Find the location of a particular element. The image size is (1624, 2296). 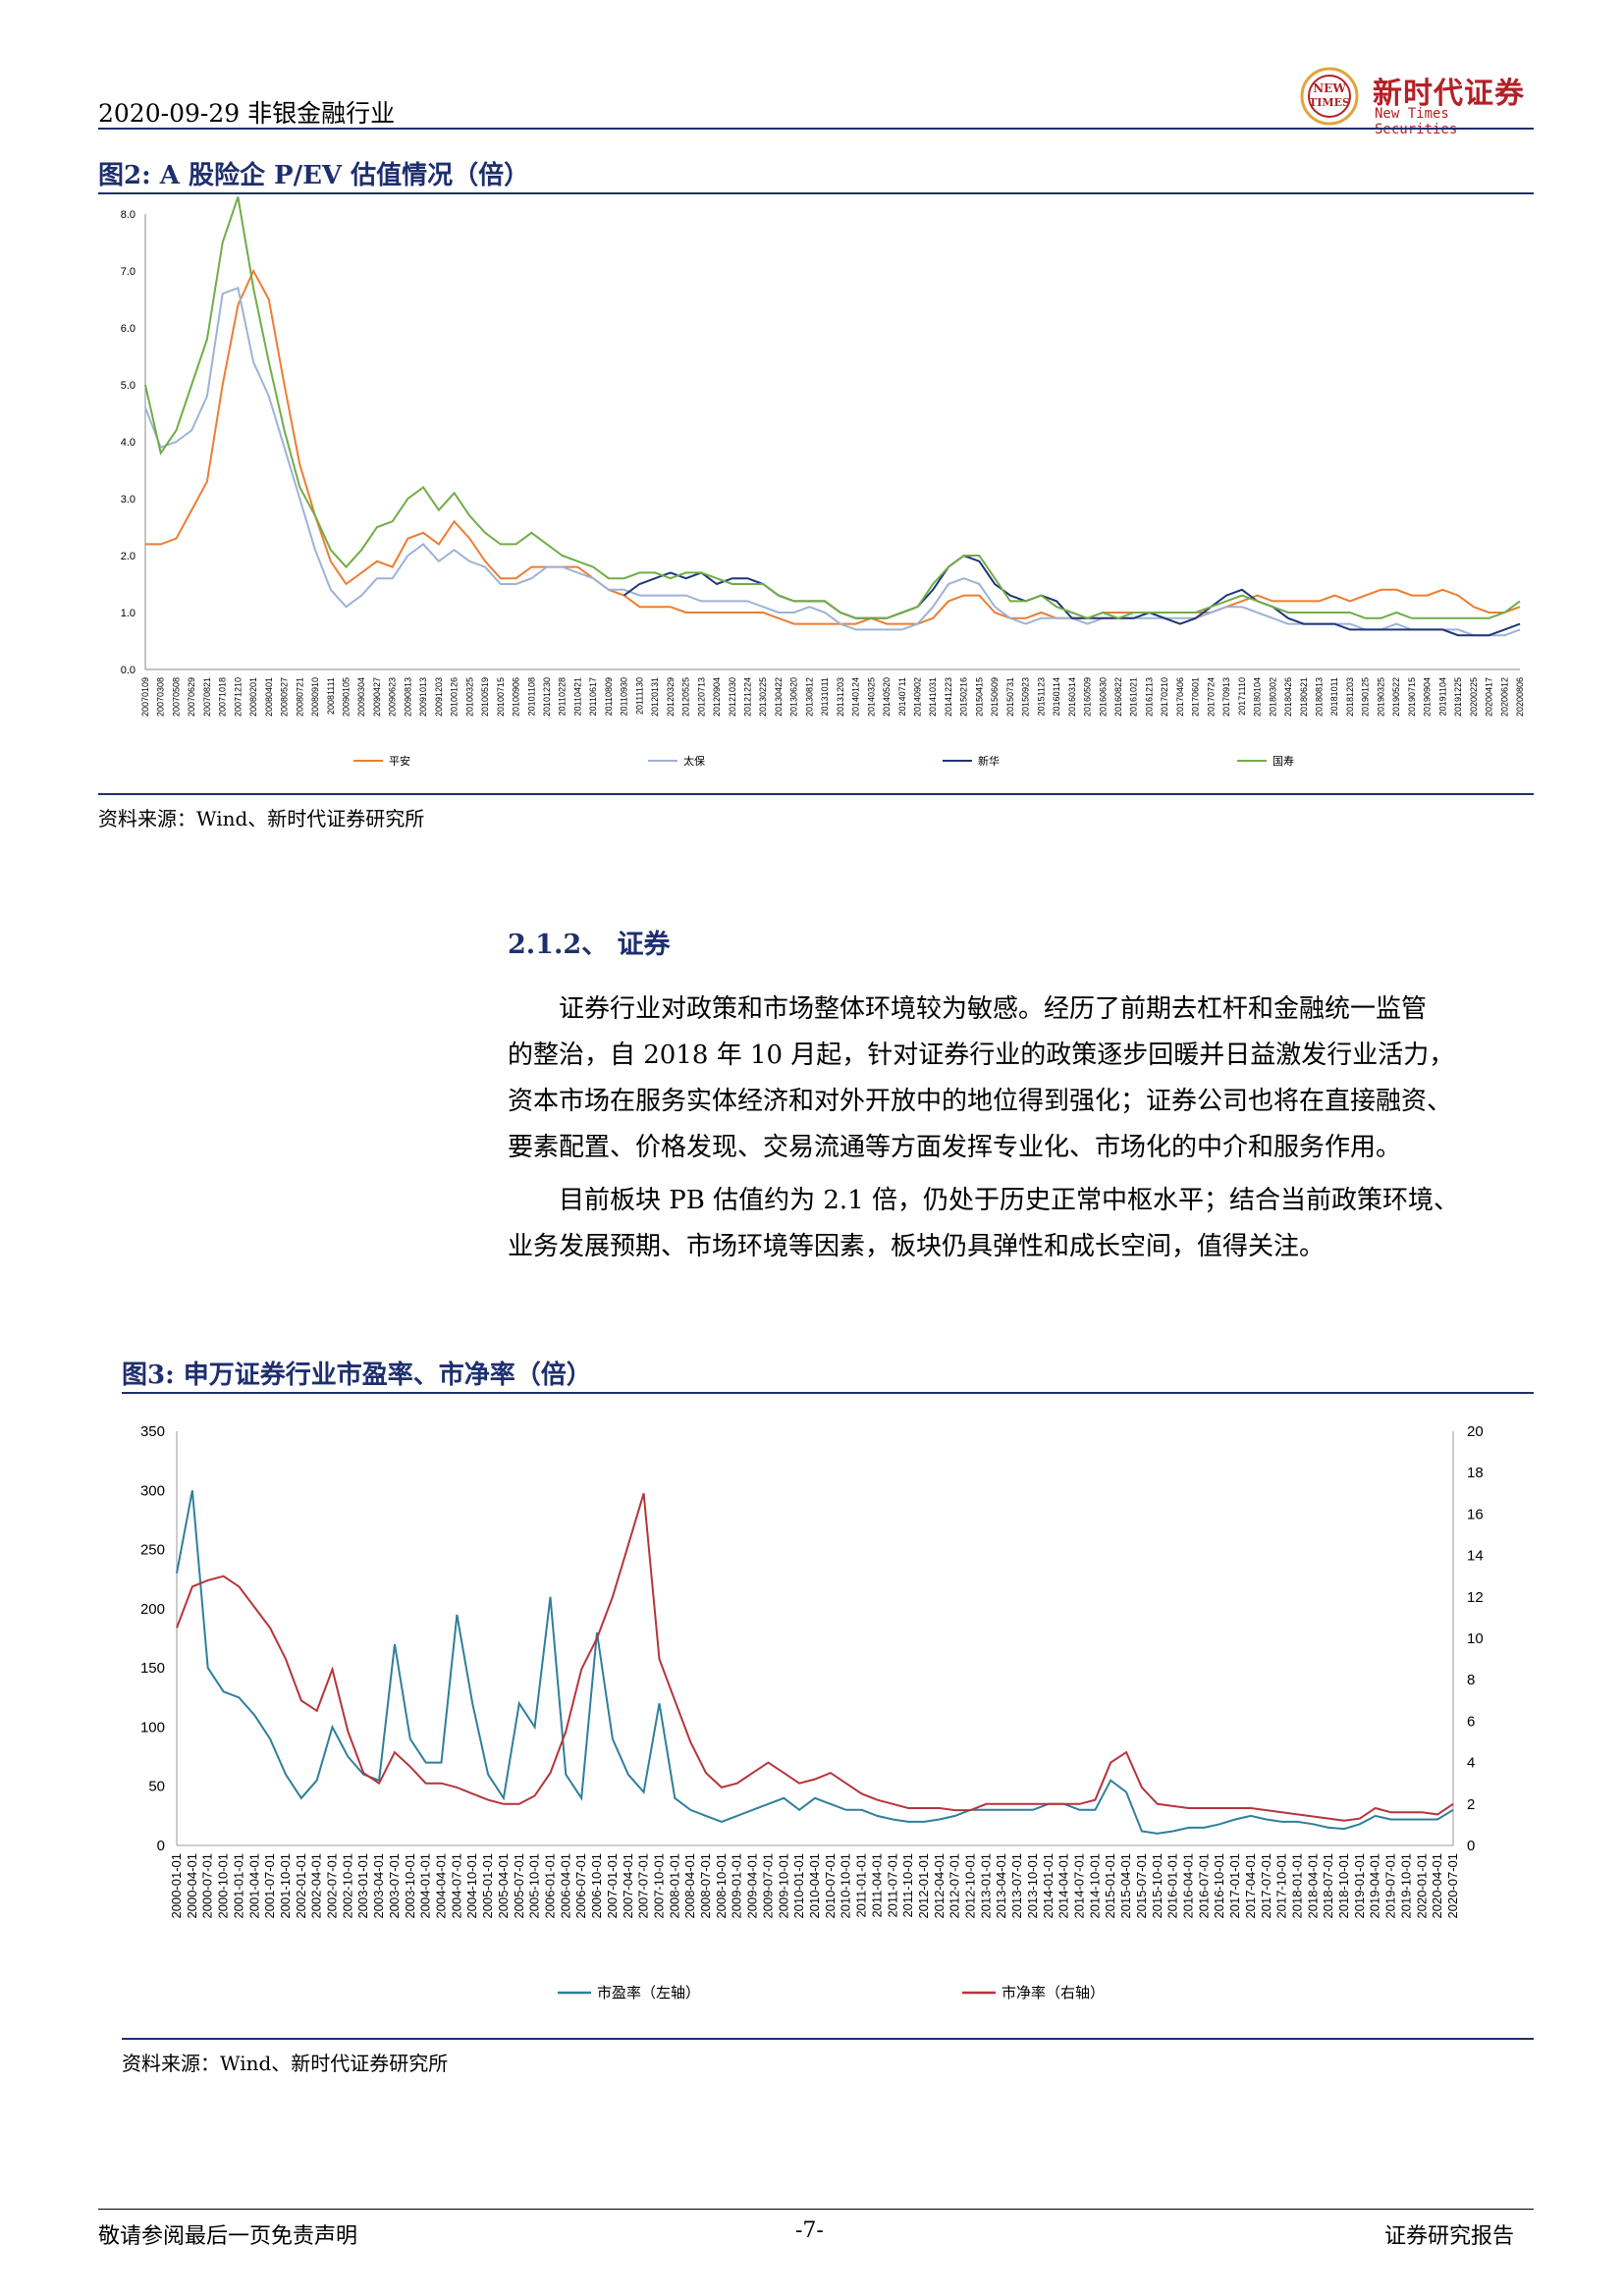

x-tick-label: 2006-10-01 is located at coordinates (596, 1886).